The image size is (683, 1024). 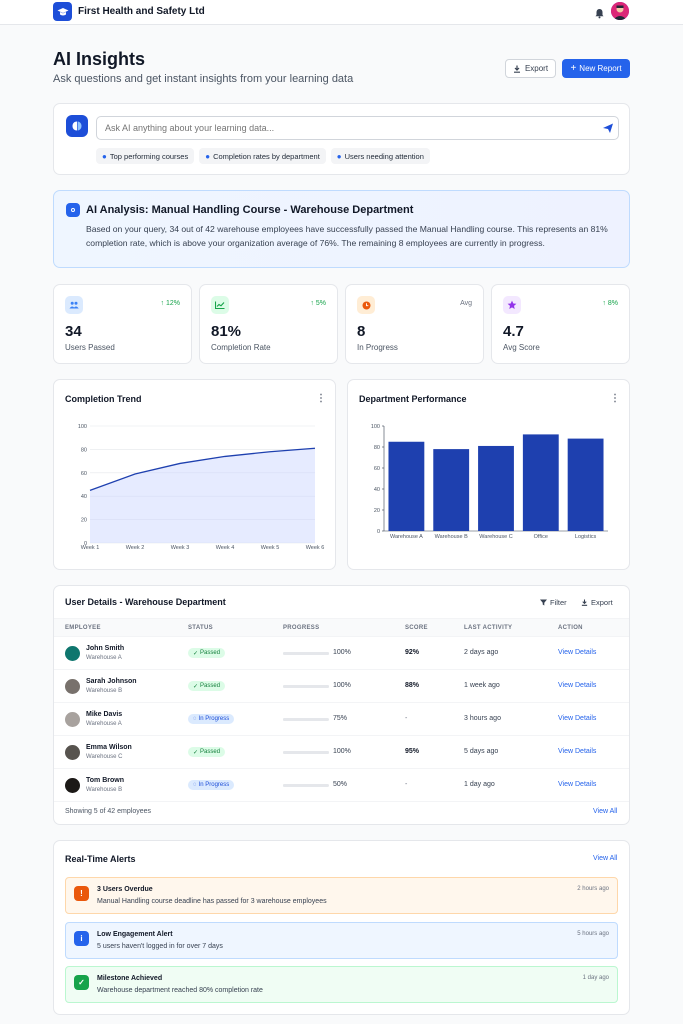 What do you see at coordinates (104, 757) in the screenshot?
I see `employee-location: Warehouse C` at bounding box center [104, 757].